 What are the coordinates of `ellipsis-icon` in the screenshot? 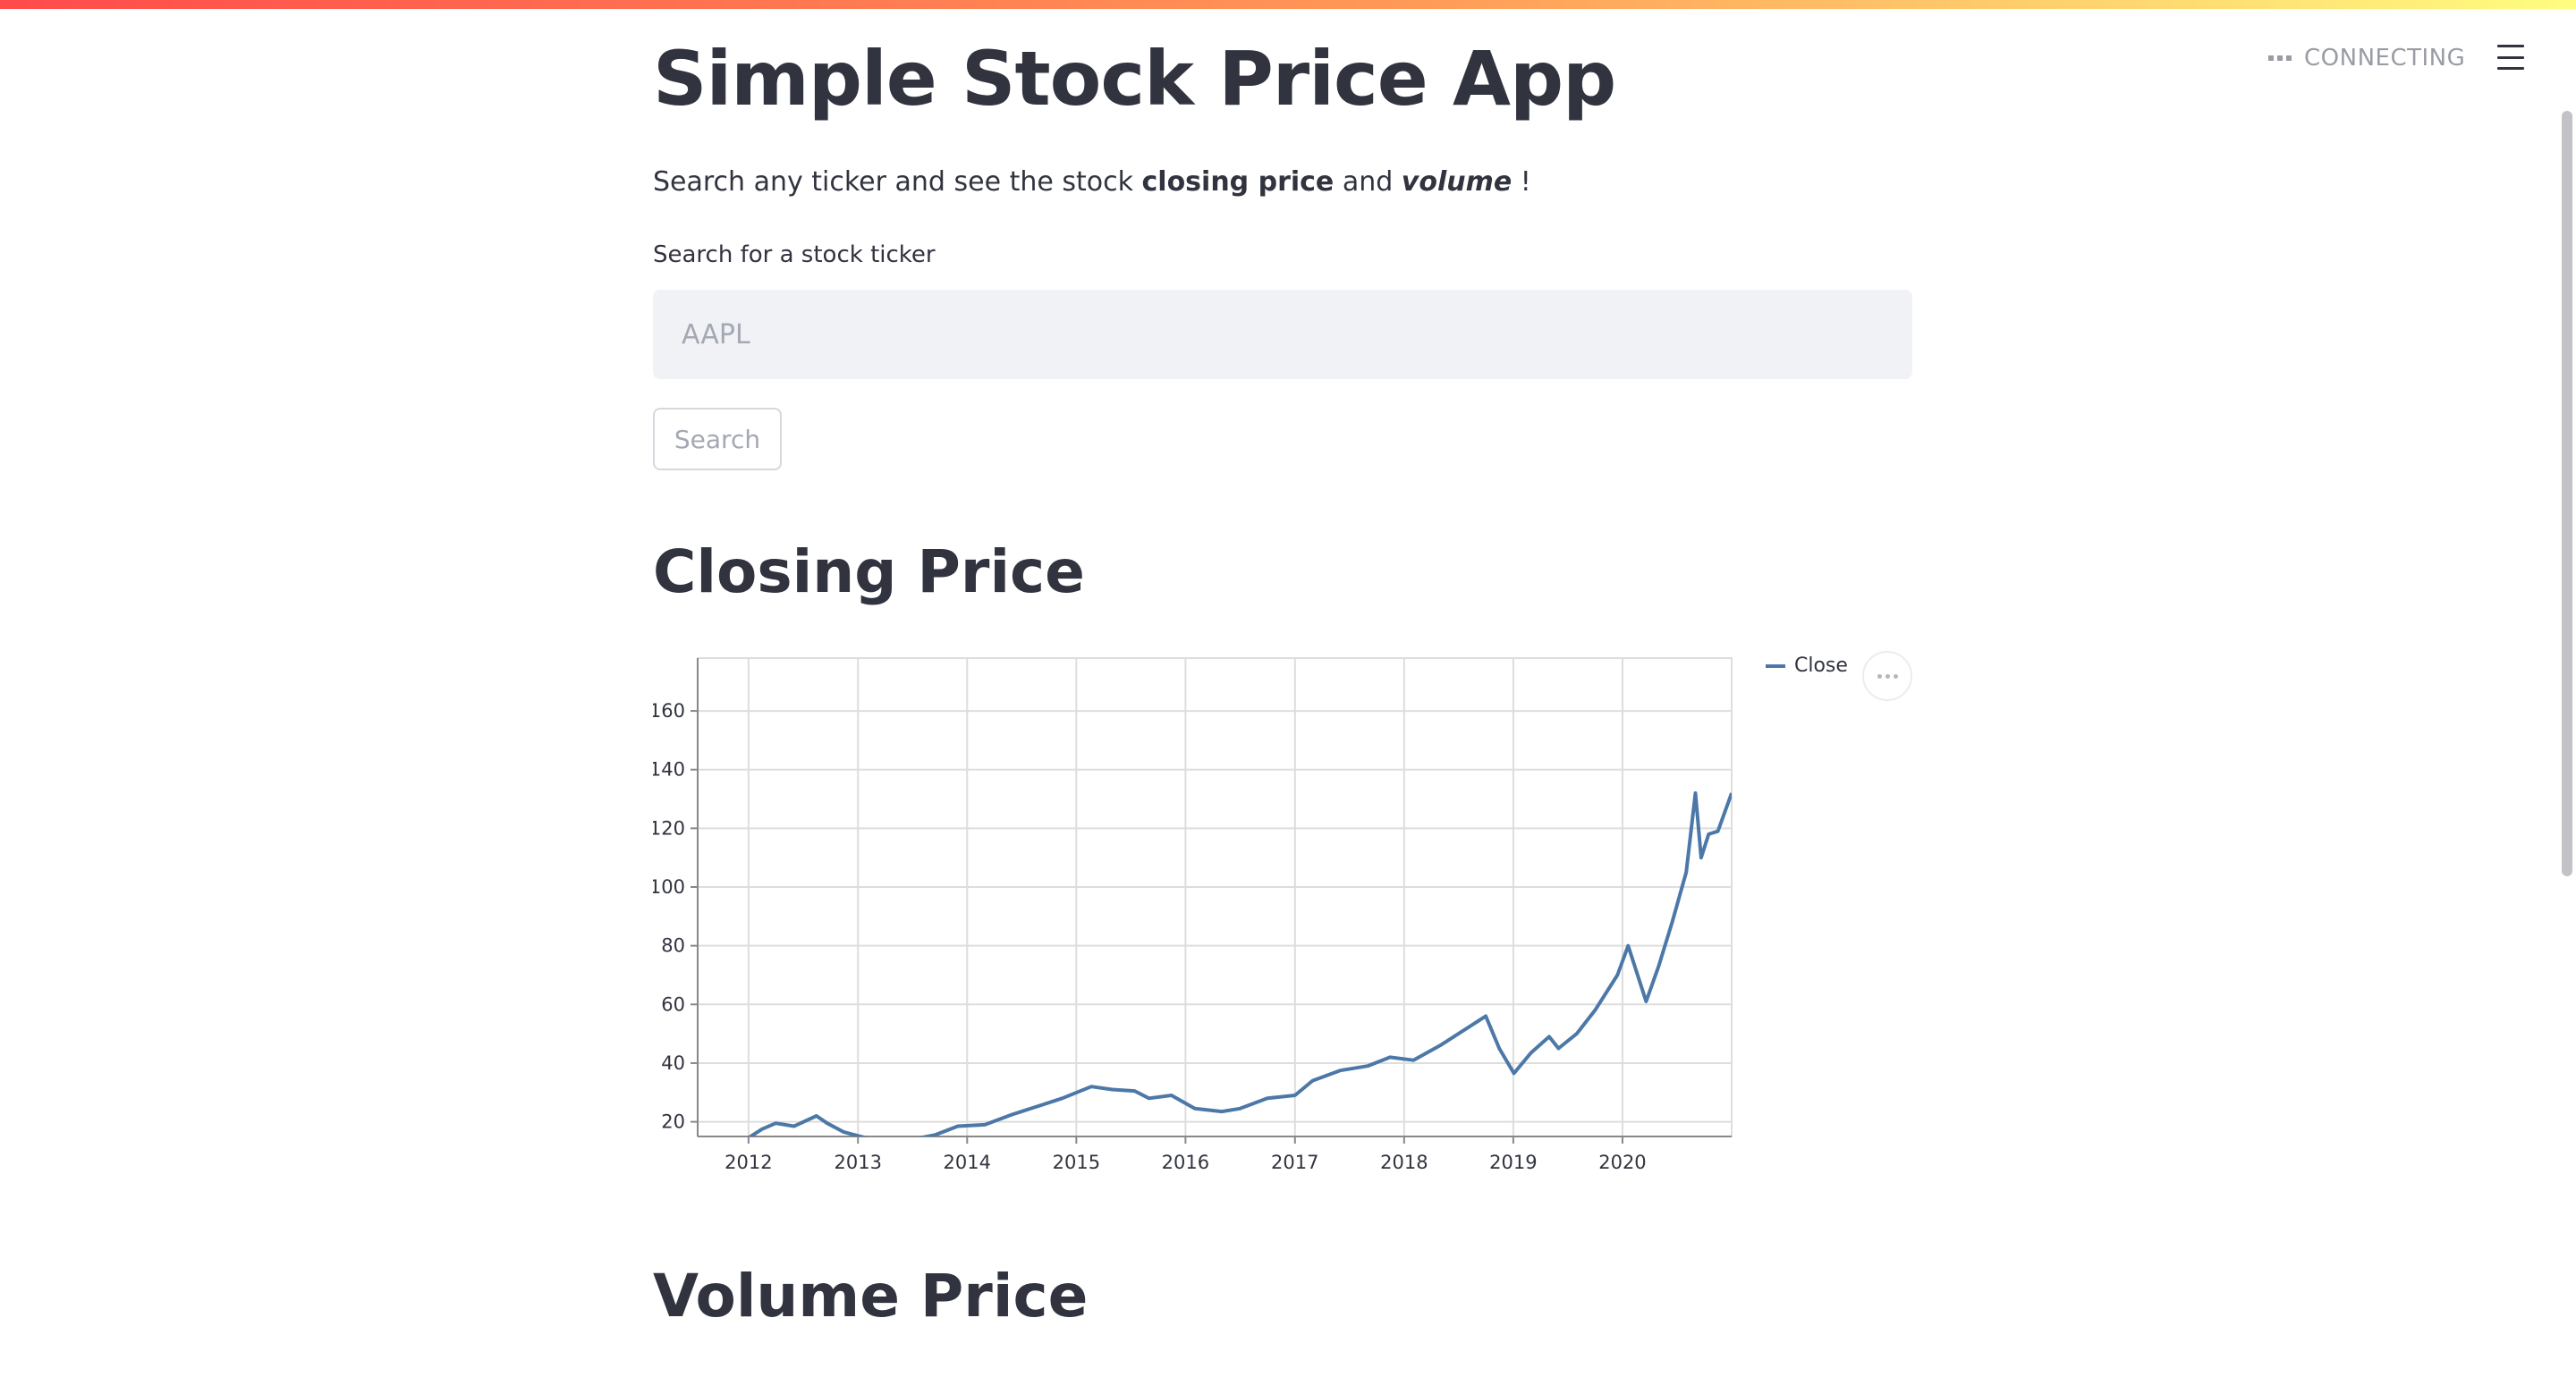 It's located at (1879, 676).